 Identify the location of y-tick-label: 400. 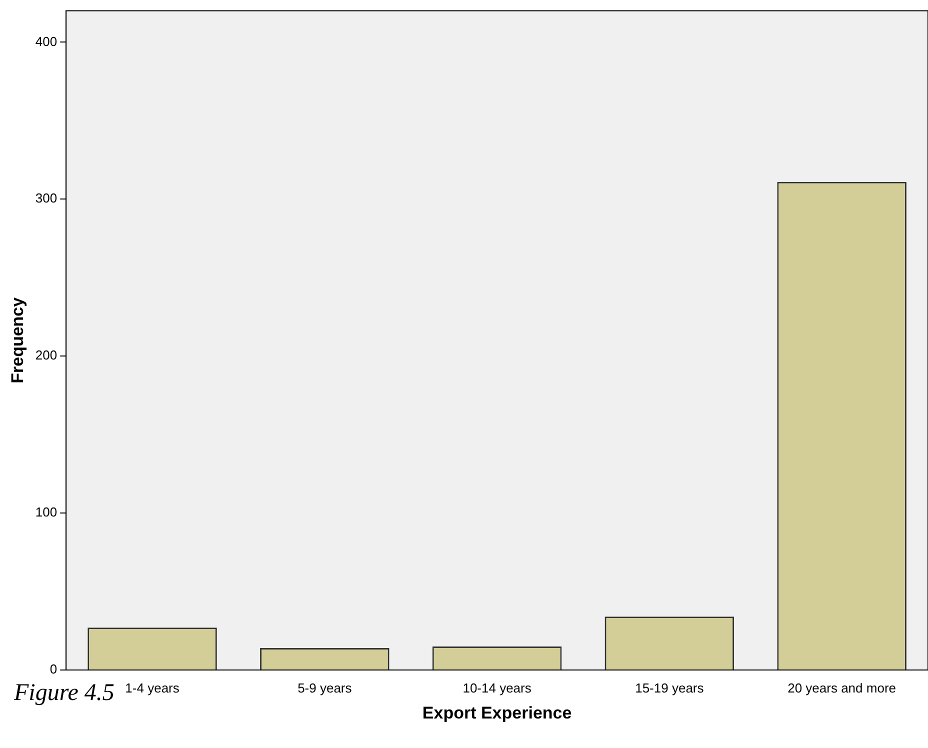
(46, 41).